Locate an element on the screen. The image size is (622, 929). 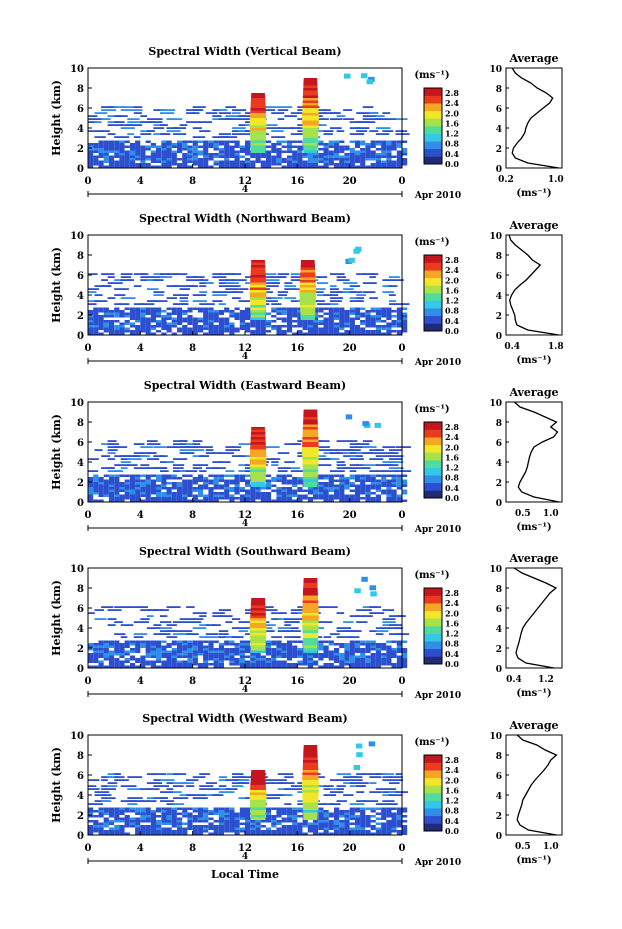
y-tick-label: 8 is located at coordinates (80, 756).